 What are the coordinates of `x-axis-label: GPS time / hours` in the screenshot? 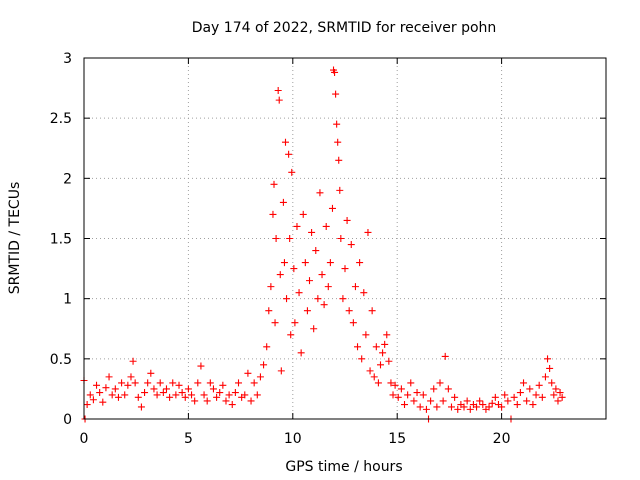 It's located at (343, 467).